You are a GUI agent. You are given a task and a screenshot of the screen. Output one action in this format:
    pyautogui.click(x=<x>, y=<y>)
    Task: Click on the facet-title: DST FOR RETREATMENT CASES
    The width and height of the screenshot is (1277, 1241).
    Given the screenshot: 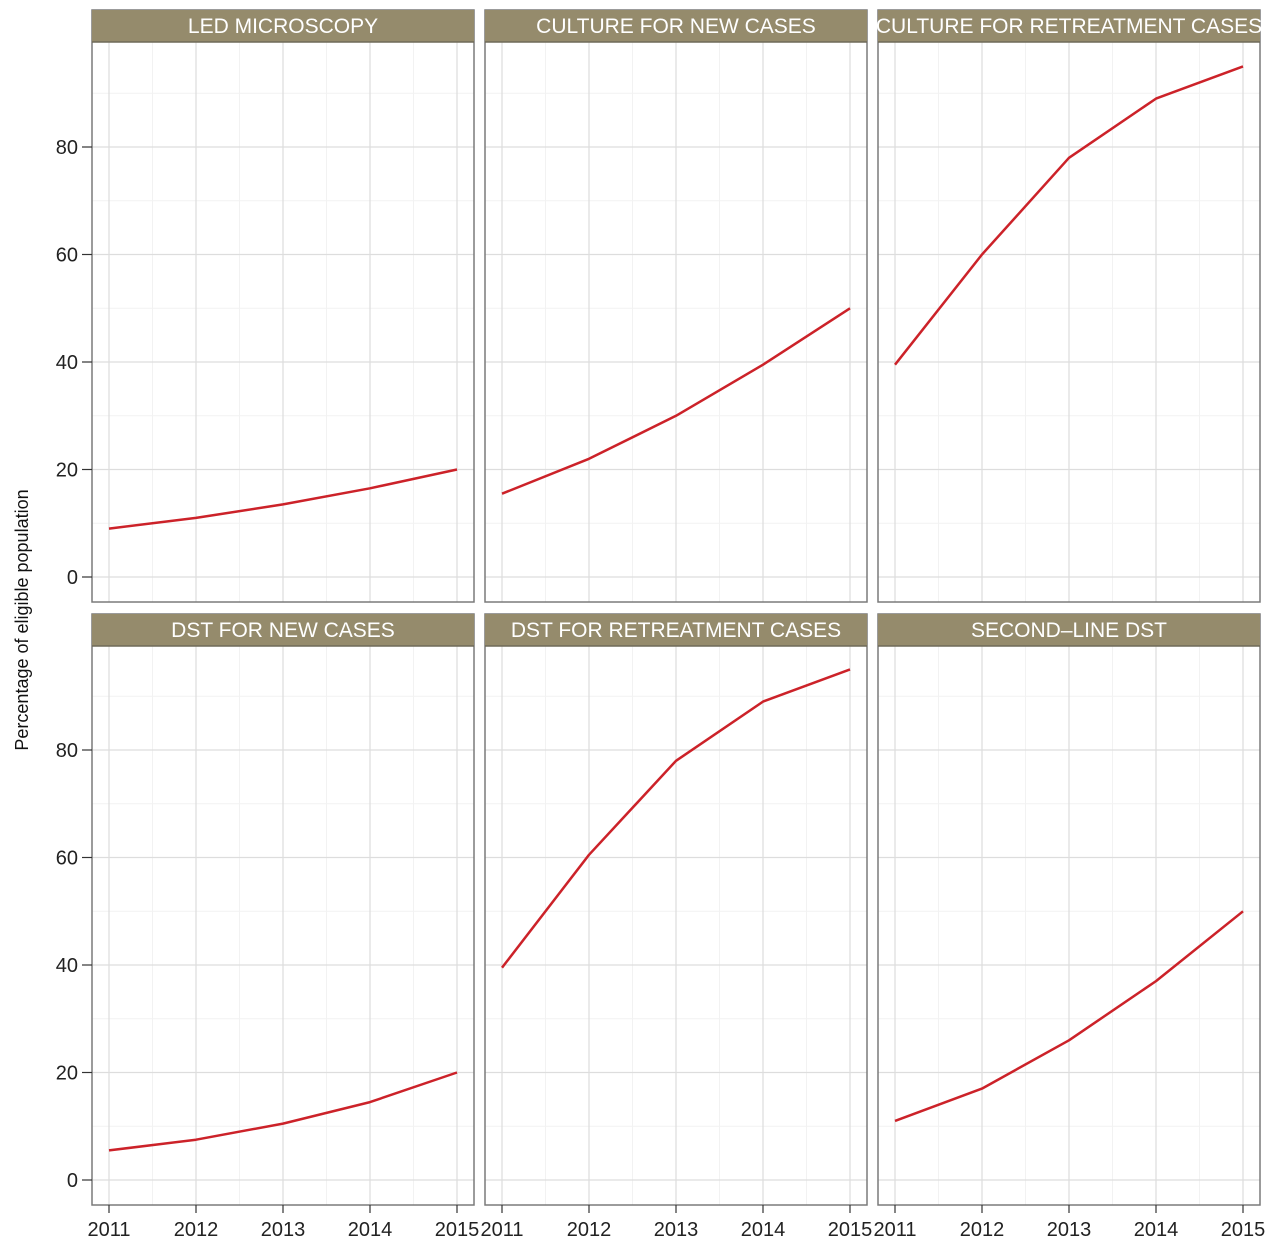 What is the action you would take?
    pyautogui.click(x=676, y=630)
    